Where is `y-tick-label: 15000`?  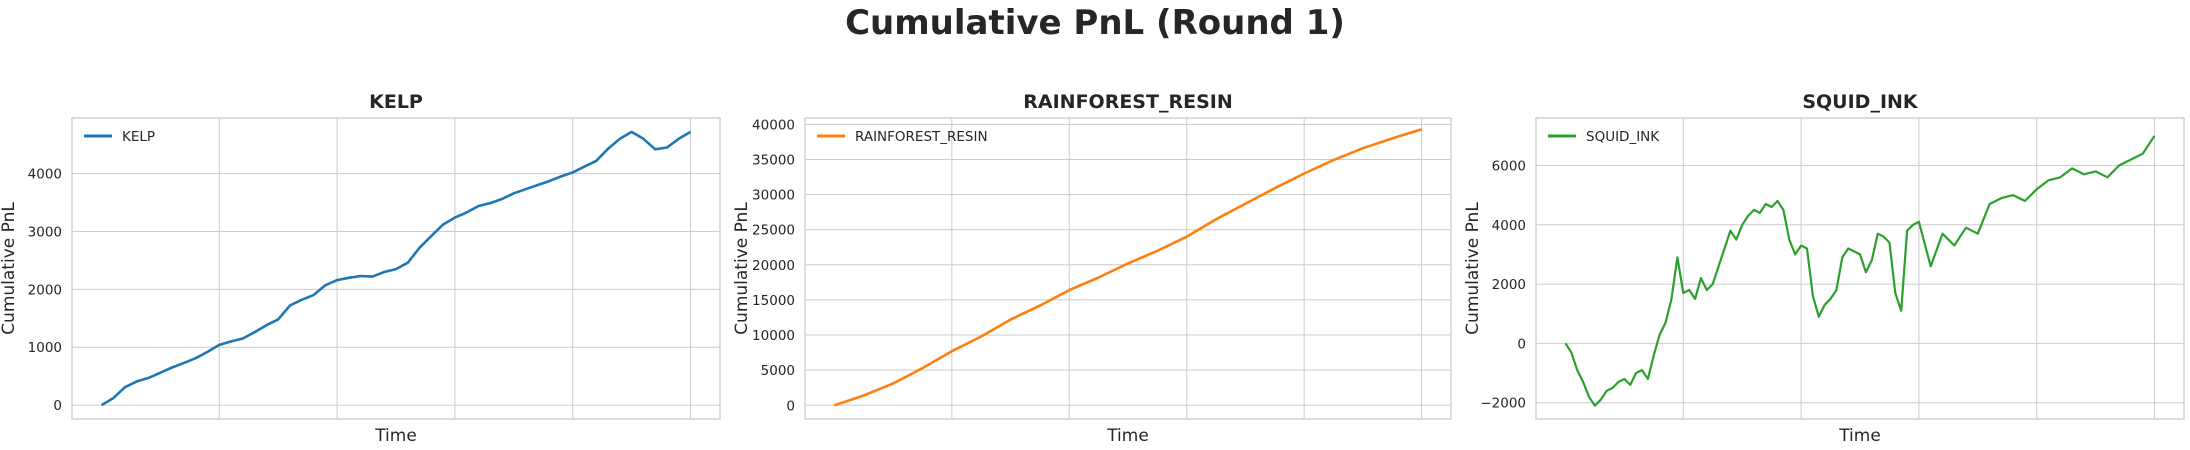
y-tick-label: 15000 is located at coordinates (773, 301).